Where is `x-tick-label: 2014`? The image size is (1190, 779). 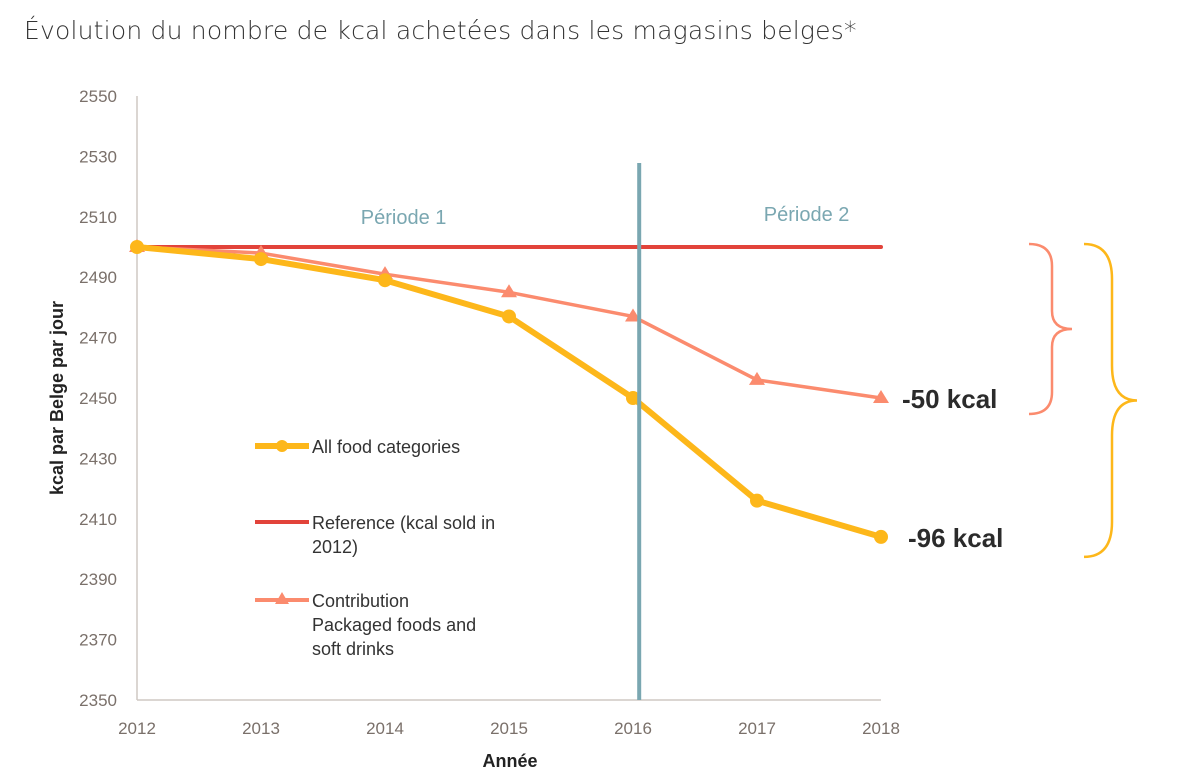
x-tick-label: 2014 is located at coordinates (385, 728).